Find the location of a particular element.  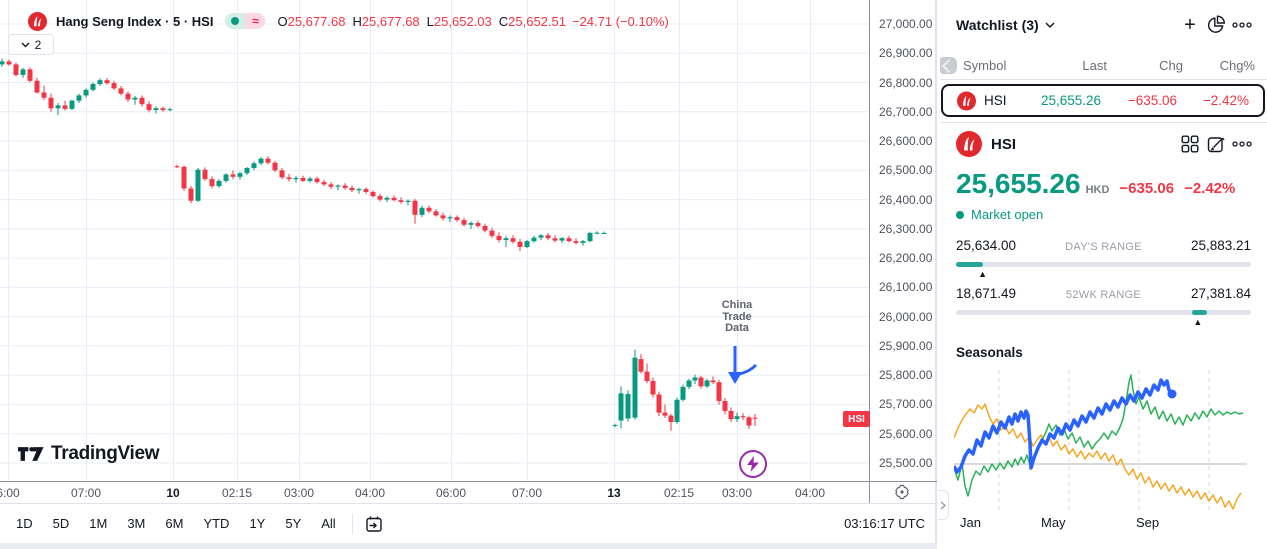

market-status-pills: ≈ is located at coordinates (245, 21).